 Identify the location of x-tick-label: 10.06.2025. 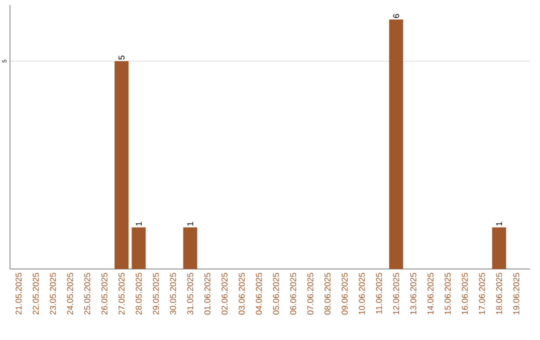
(361, 293).